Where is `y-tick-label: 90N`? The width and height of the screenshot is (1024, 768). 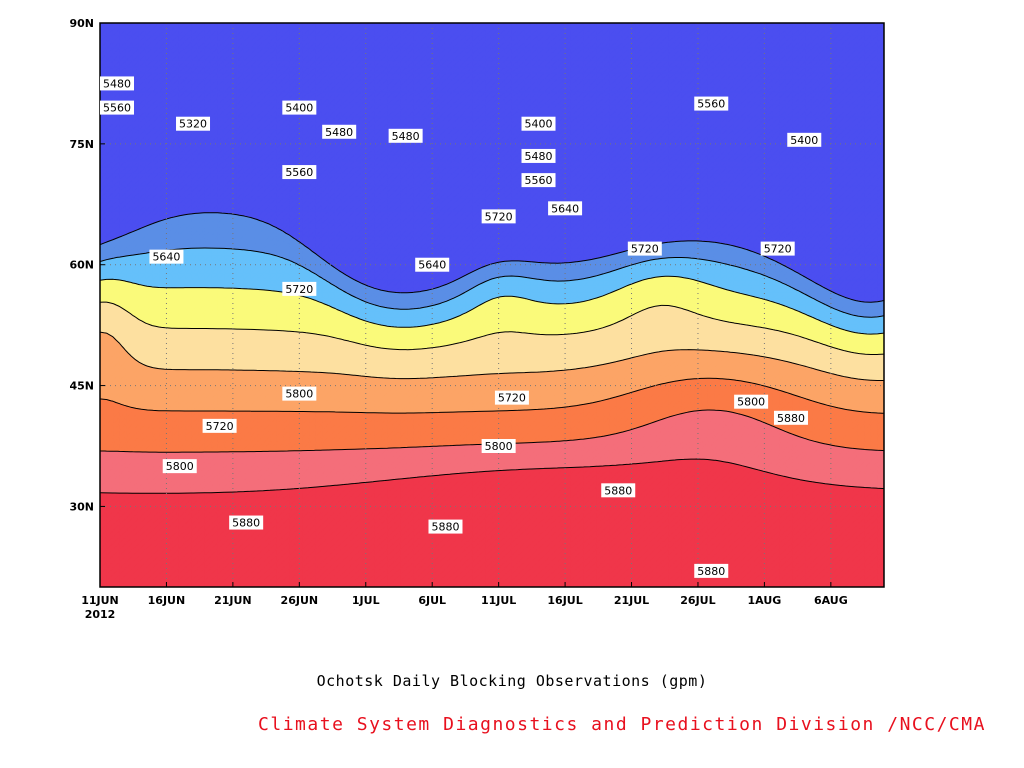 y-tick-label: 90N is located at coordinates (81, 23).